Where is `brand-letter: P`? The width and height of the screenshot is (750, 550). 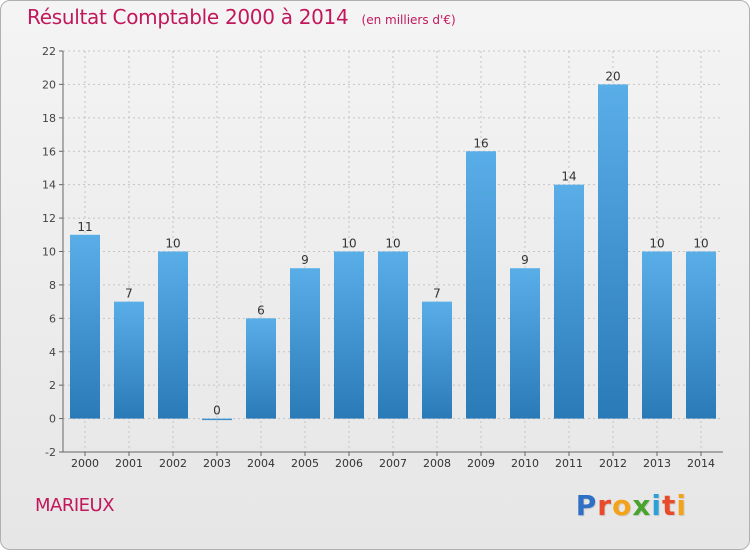 brand-letter: P is located at coordinates (586, 505).